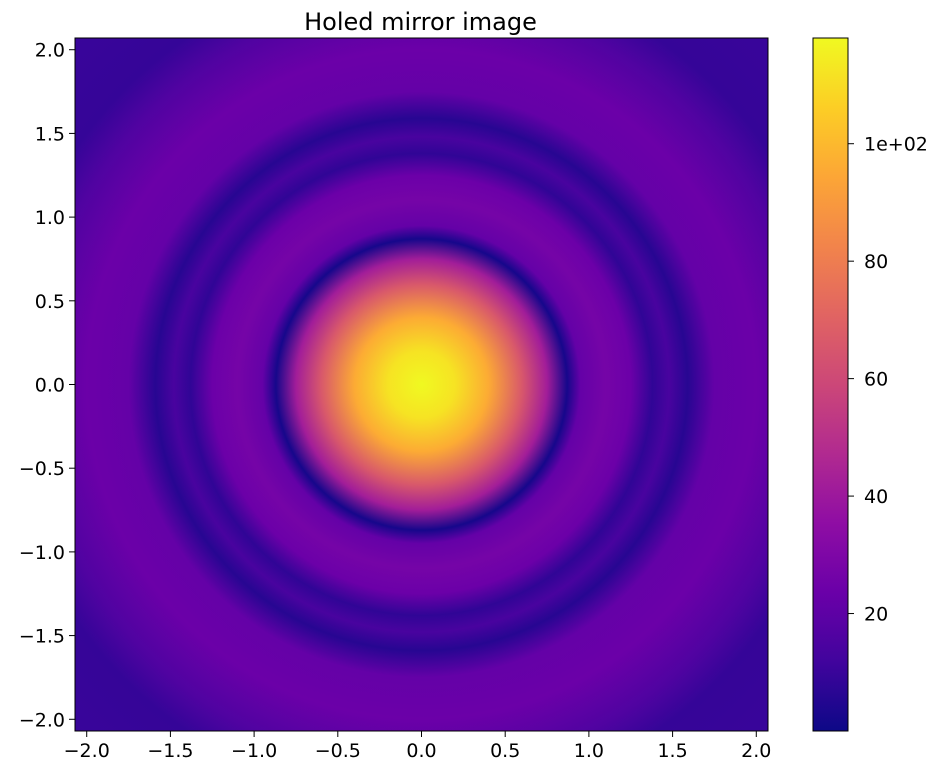 Image resolution: width=949 pixels, height=771 pixels. What do you see at coordinates (42, 469) in the screenshot?
I see `y-tick-label: −0.5` at bounding box center [42, 469].